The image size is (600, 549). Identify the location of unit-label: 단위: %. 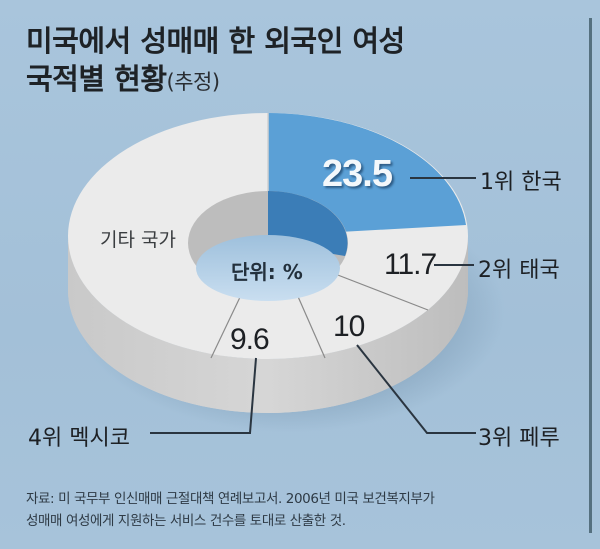
(267, 272).